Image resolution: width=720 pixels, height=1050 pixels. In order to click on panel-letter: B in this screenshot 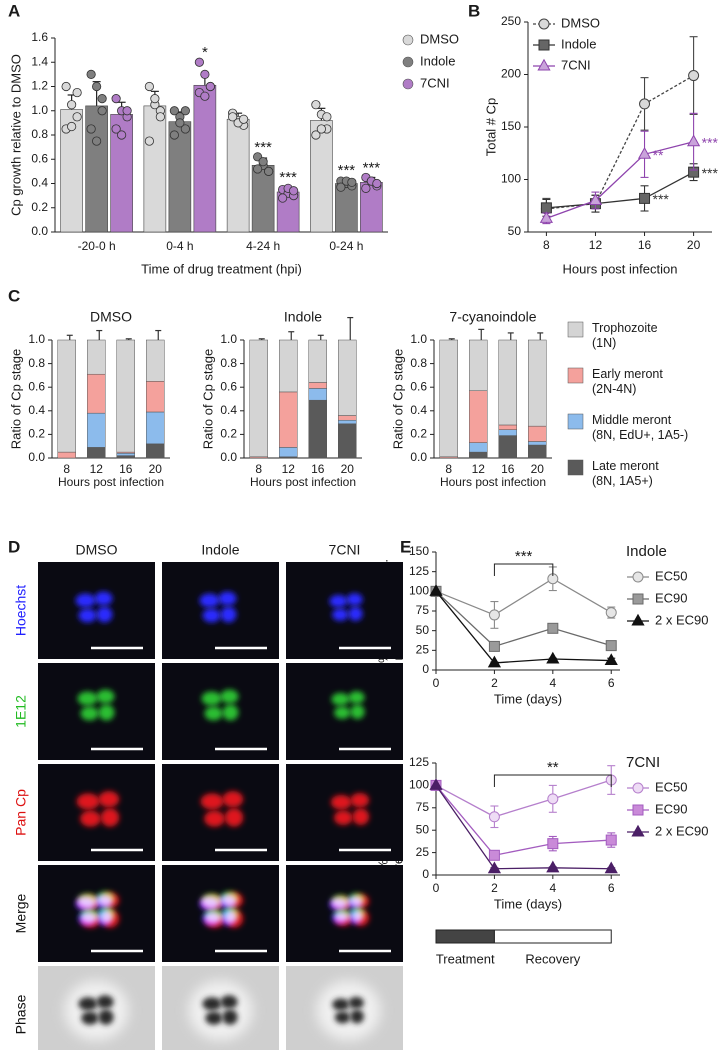, I will do `click(474, 10)`.